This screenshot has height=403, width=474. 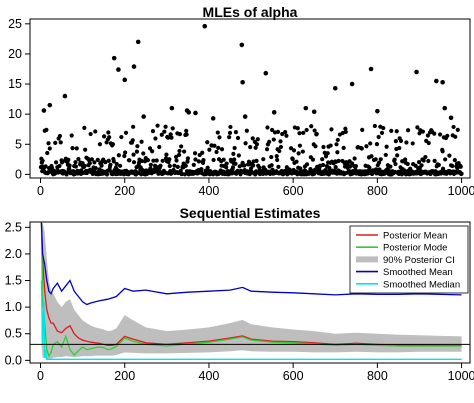 What do you see at coordinates (377, 191) in the screenshot?
I see `top-x-tick-label: 800` at bounding box center [377, 191].